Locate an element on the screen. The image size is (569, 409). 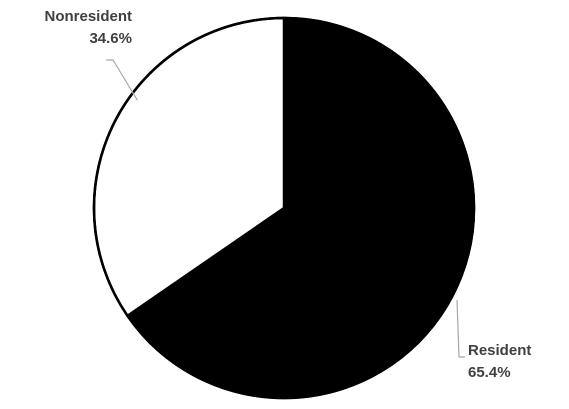
leader-line-nonresident is located at coordinates (122, 80).